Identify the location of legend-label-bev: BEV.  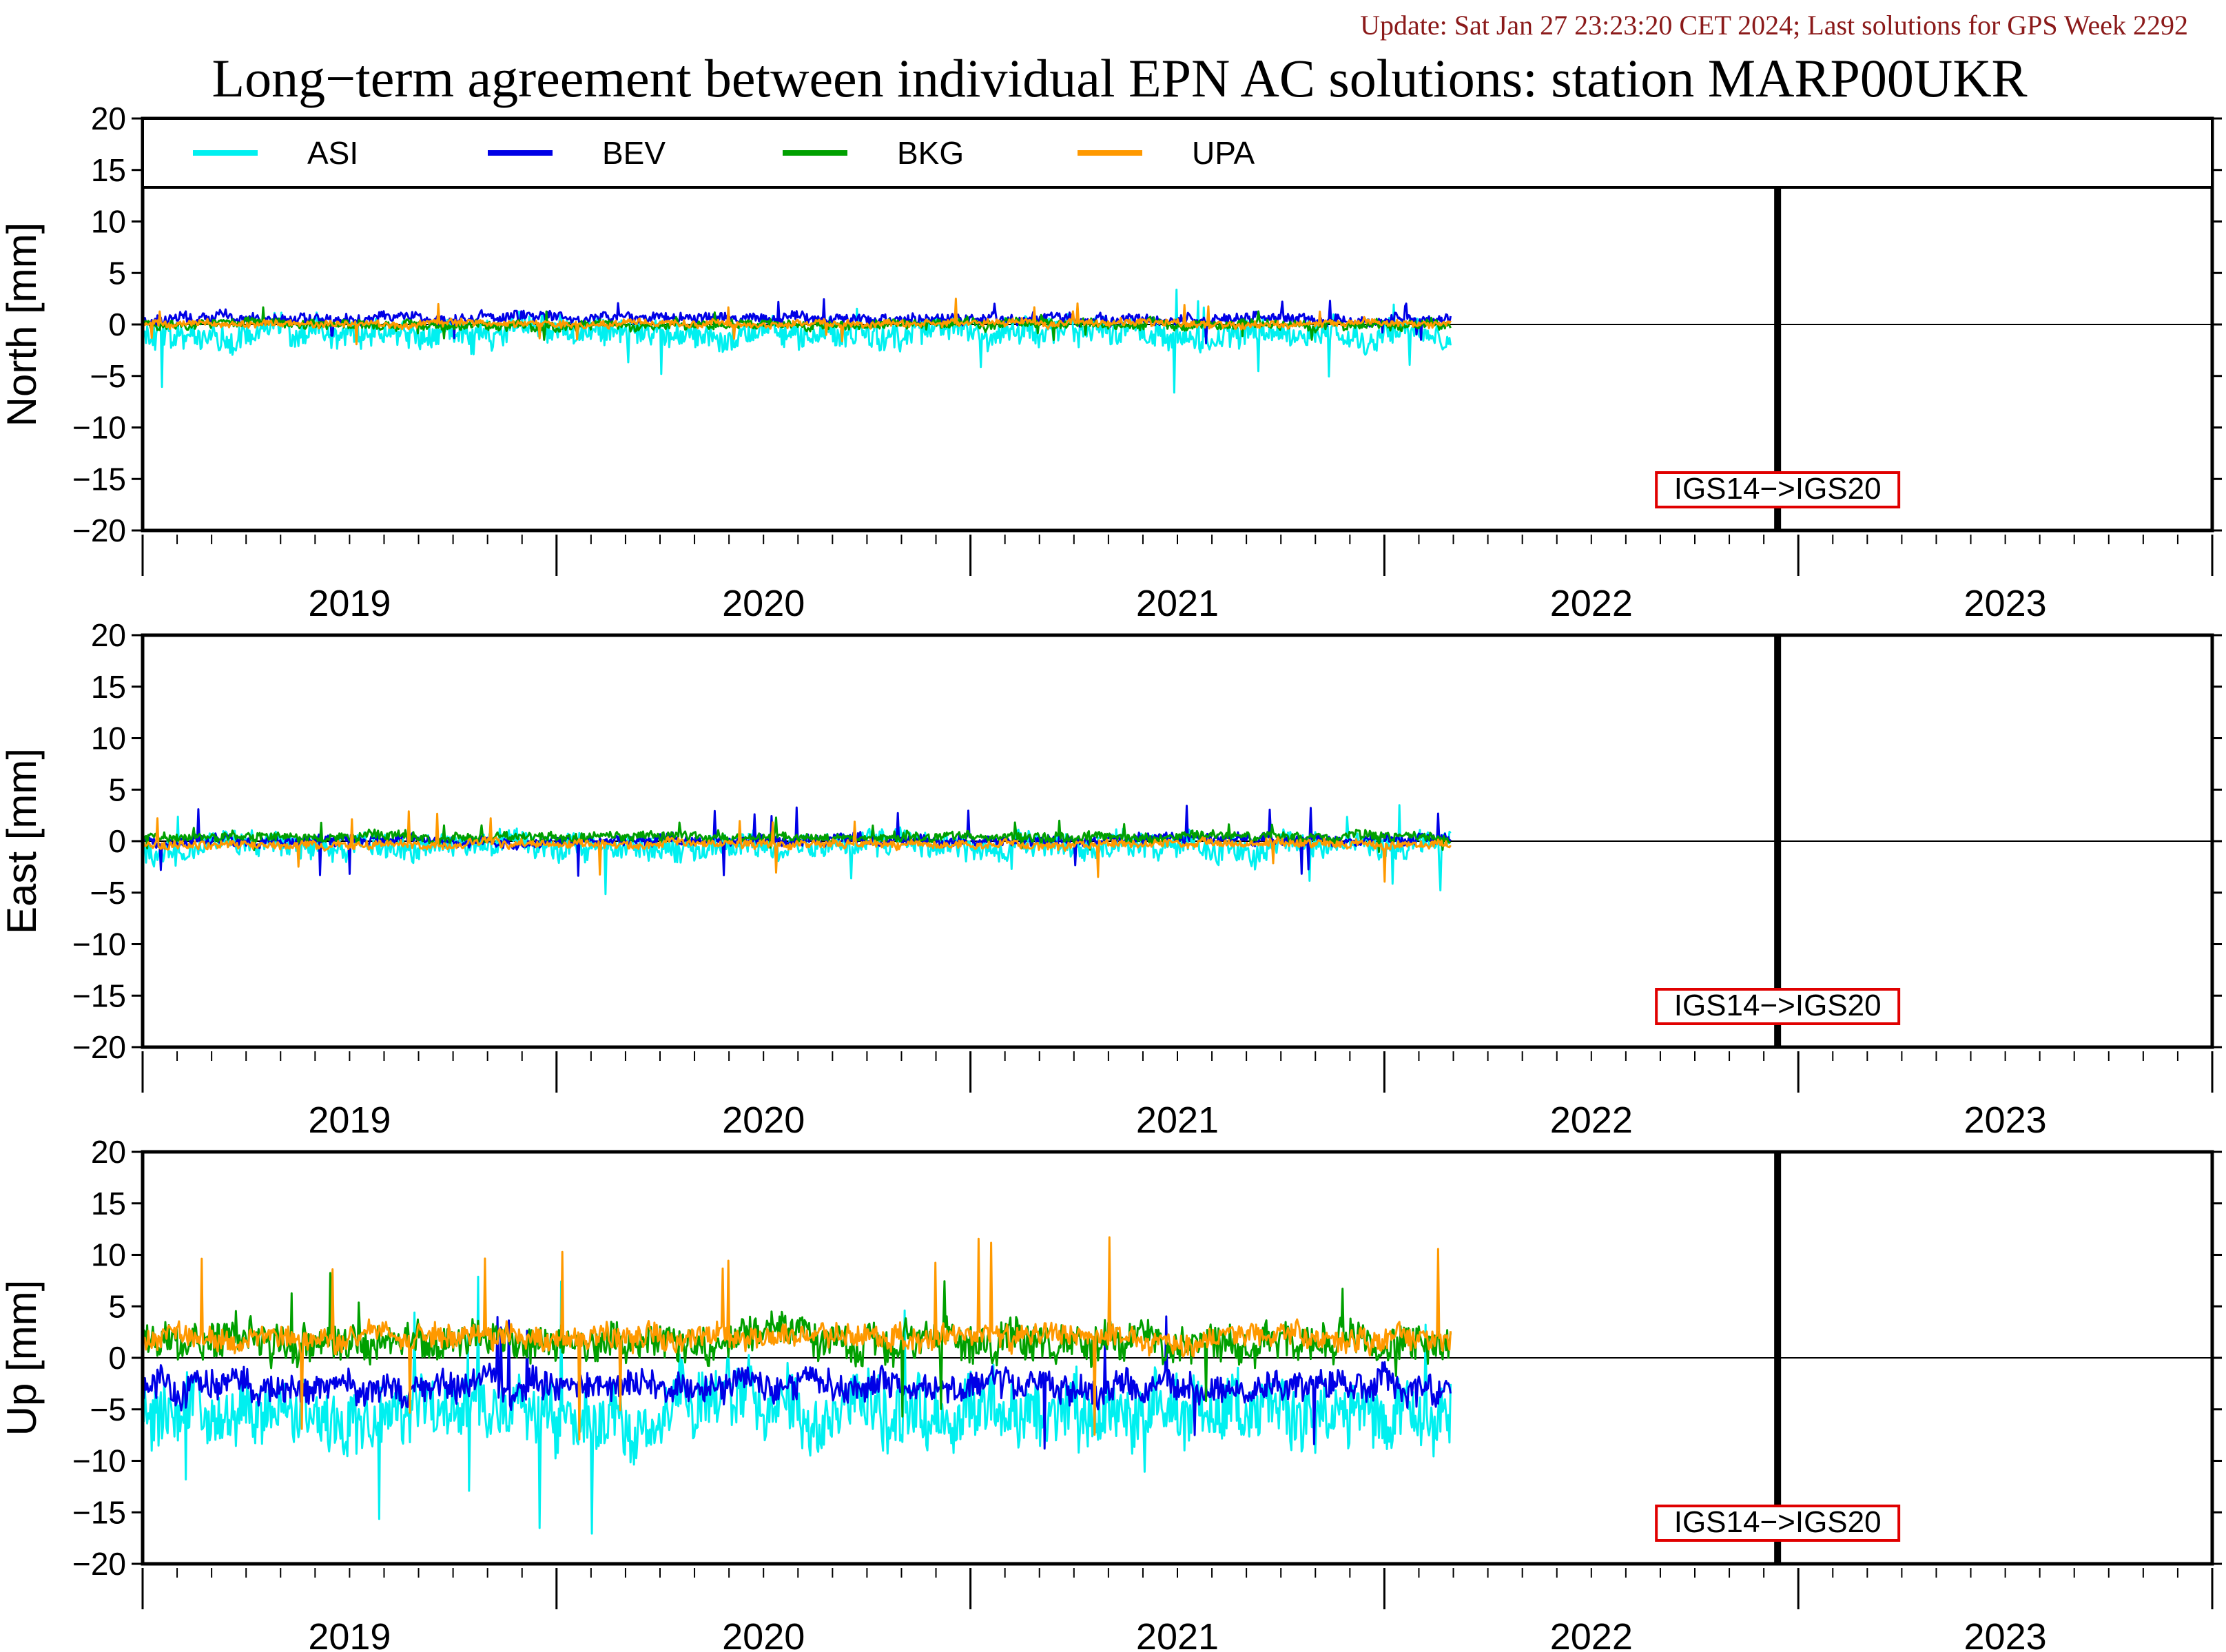
(634, 153).